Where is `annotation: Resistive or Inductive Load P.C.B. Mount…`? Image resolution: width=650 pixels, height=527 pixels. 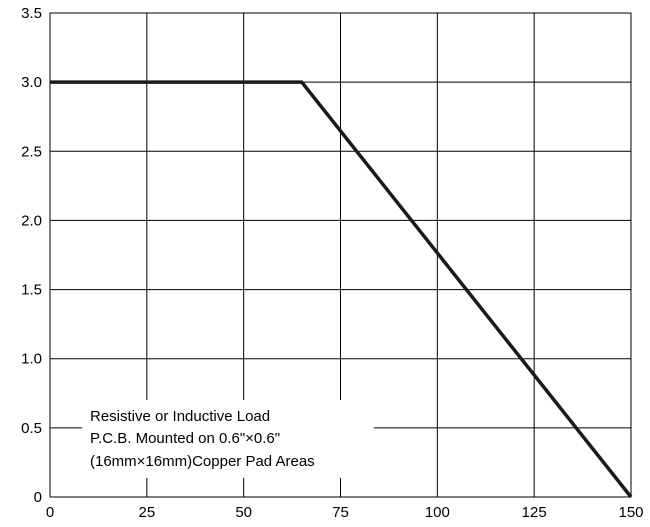
annotation: Resistive or Inductive Load P.C.B. Mount… is located at coordinates (202, 439).